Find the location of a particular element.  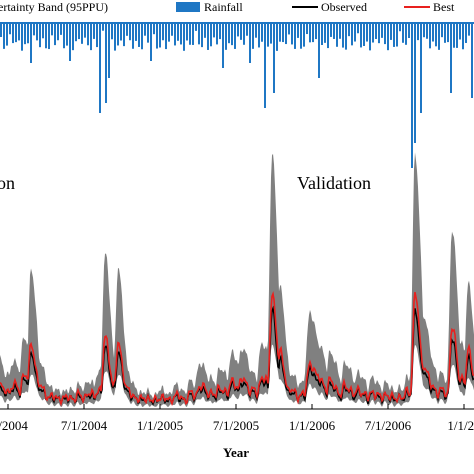

x-tick-label: 1/1/20 is located at coordinates (460, 425).